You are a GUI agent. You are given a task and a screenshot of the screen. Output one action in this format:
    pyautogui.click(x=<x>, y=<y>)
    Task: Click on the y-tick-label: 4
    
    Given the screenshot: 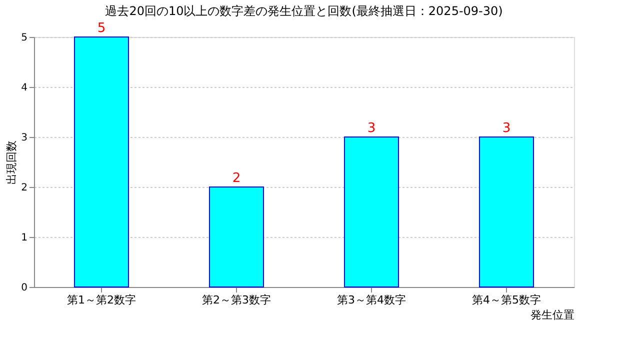 What is the action you would take?
    pyautogui.click(x=24, y=88)
    